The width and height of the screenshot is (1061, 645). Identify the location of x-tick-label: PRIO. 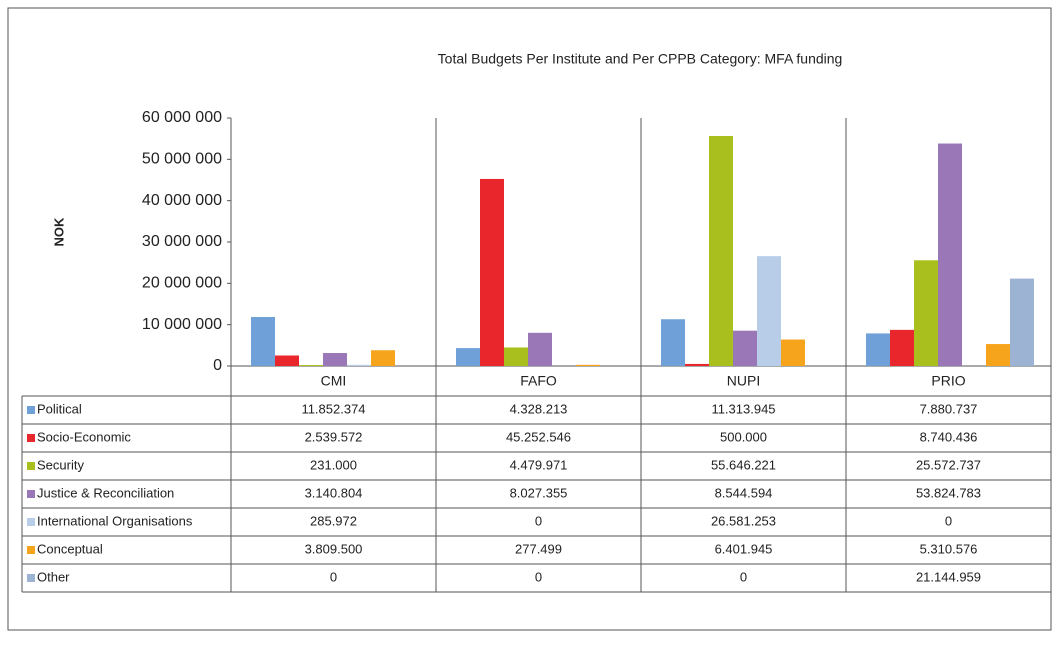
(948, 381).